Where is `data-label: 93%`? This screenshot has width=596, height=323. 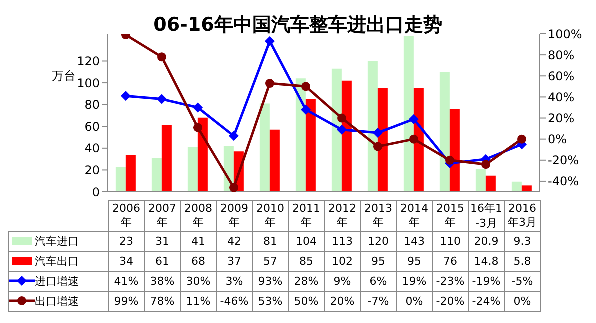
data-label: 93% is located at coordinates (270, 282).